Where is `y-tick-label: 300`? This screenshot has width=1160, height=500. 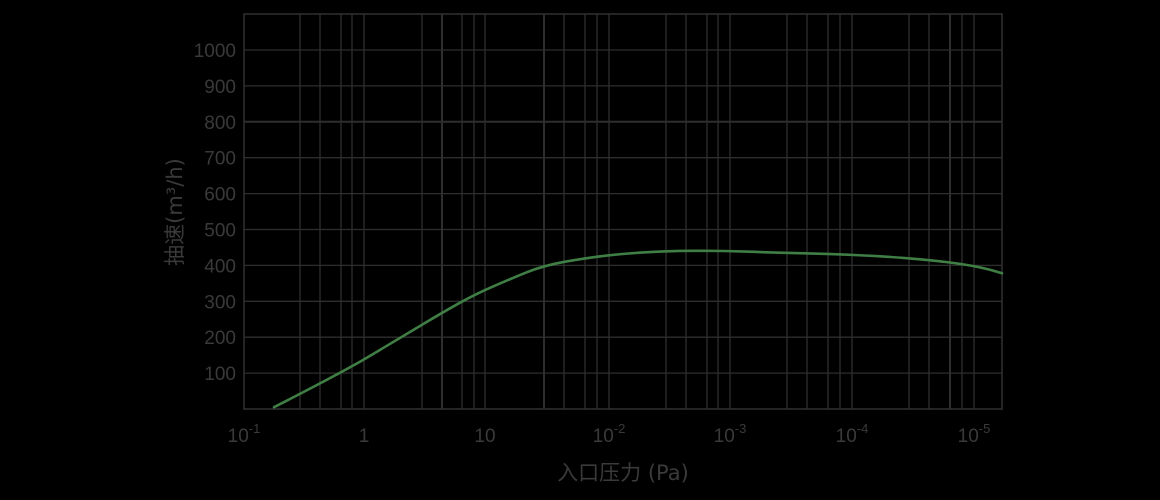
y-tick-label: 300 is located at coordinates (220, 302).